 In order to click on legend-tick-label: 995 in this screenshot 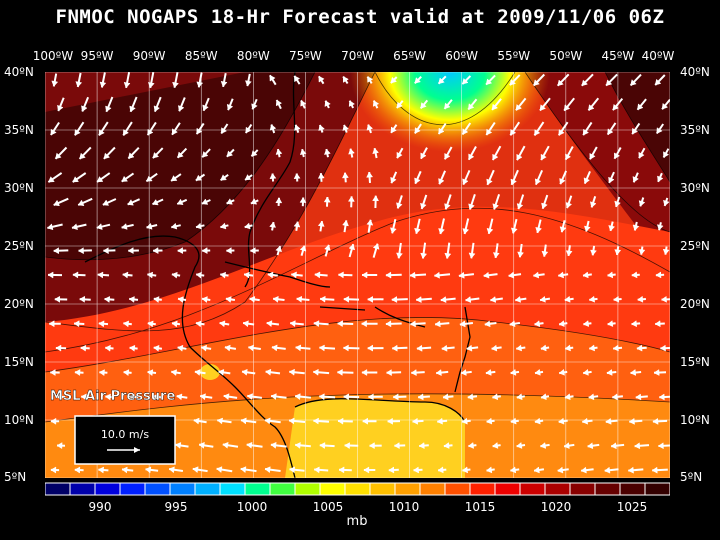, I will do `click(176, 507)`.